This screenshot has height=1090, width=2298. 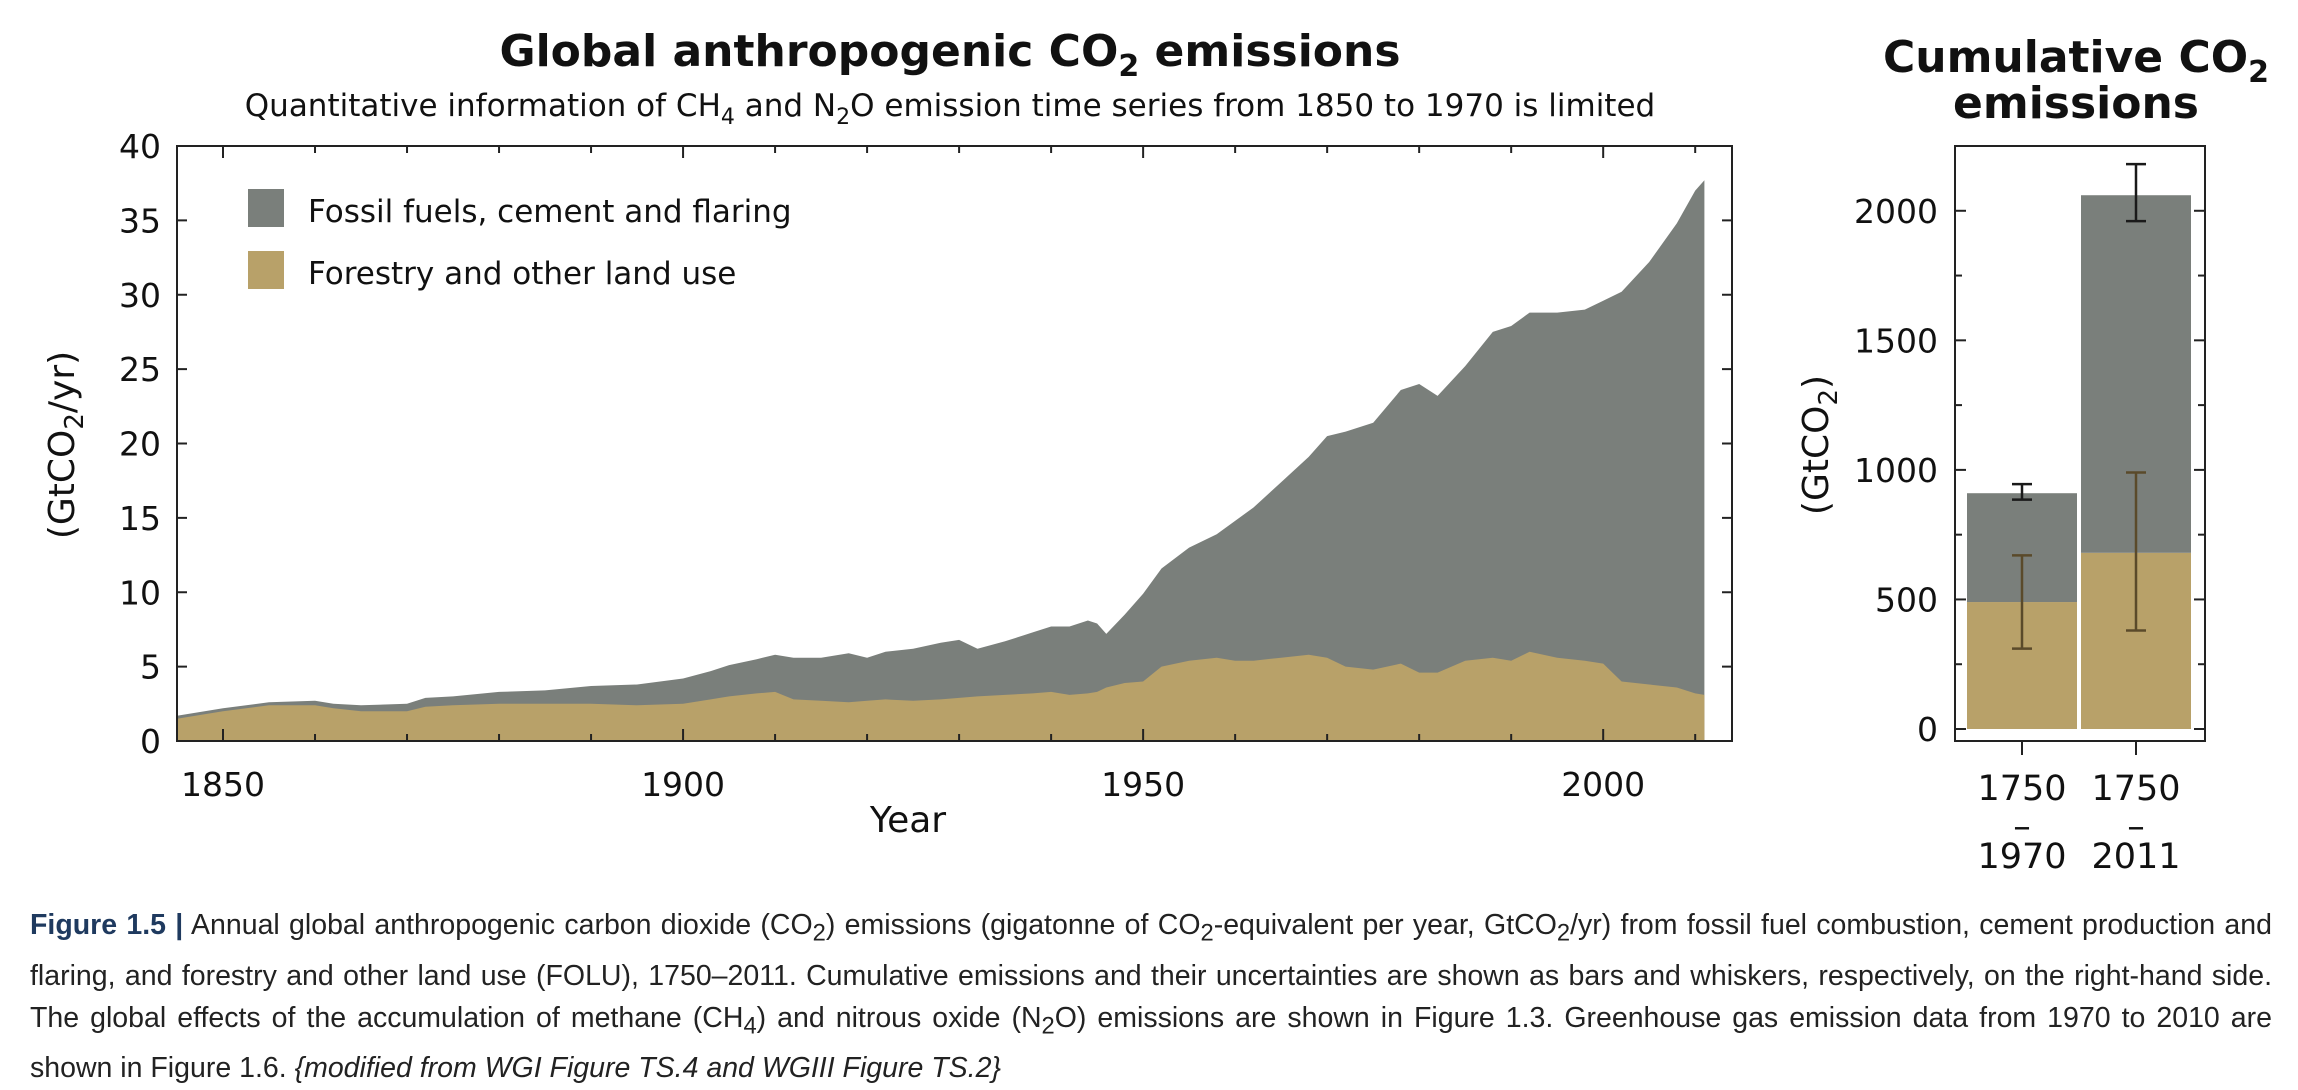 What do you see at coordinates (1143, 784) in the screenshot?
I see `x-tick-label: 1950` at bounding box center [1143, 784].